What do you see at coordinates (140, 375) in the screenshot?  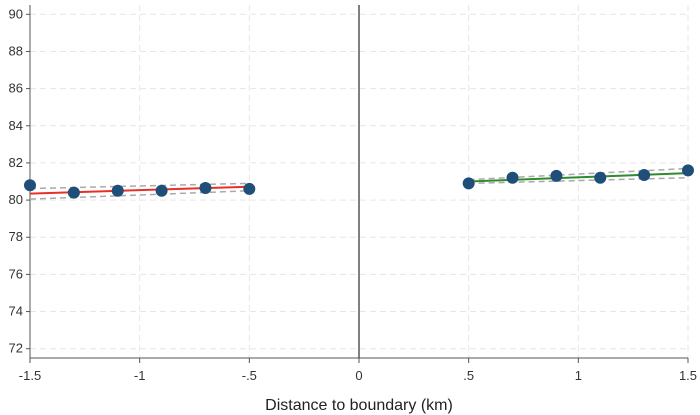 I see `x-tick-label: -1` at bounding box center [140, 375].